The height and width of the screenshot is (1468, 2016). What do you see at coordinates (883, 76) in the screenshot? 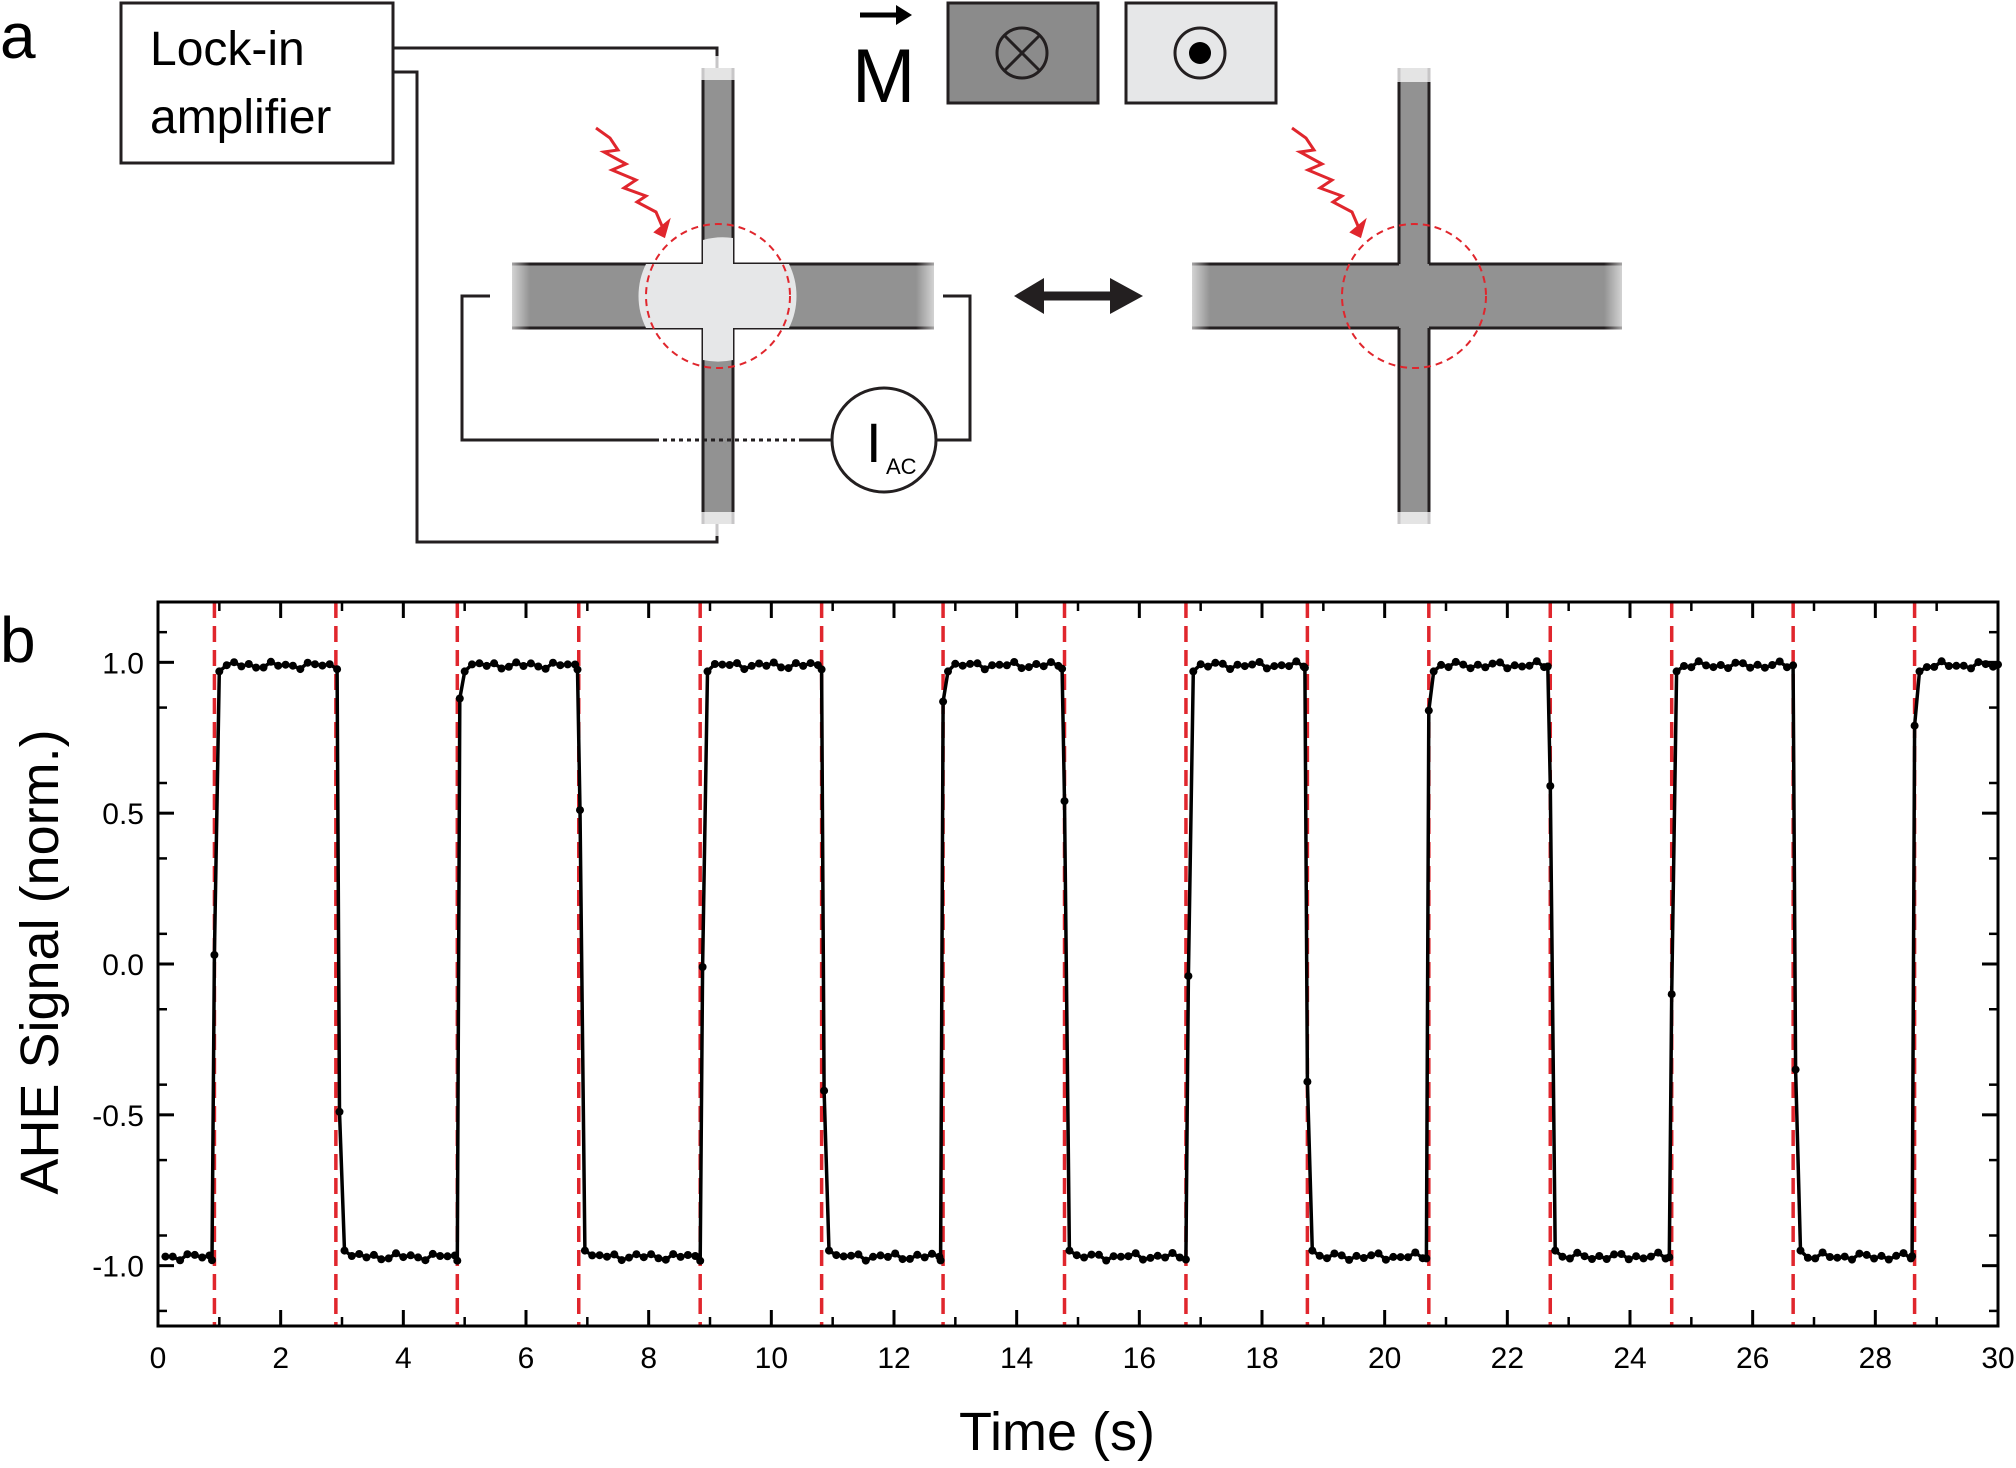
I see `magnetization-symbol: M` at bounding box center [883, 76].